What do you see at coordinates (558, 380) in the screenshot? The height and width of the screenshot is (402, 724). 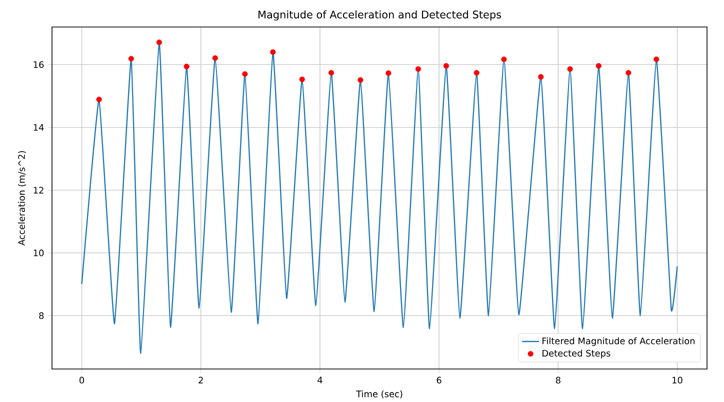 I see `x-tick-label: 8` at bounding box center [558, 380].